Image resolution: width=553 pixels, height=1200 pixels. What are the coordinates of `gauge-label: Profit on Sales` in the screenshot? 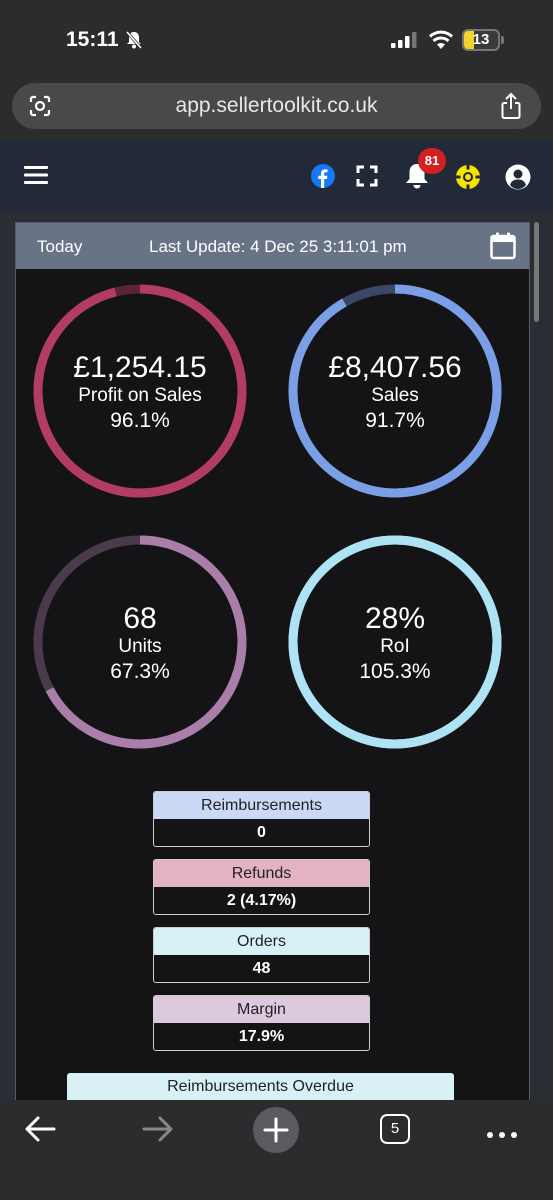 It's located at (140, 395).